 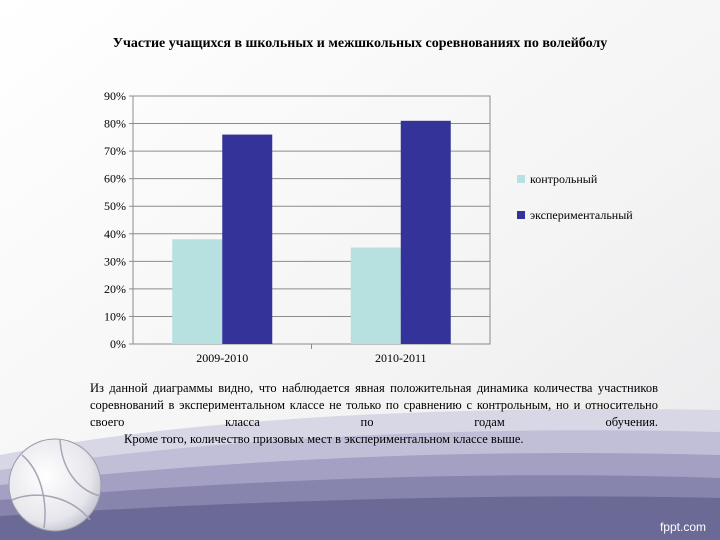 I want to click on volleyball-icon, so click(x=55, y=485).